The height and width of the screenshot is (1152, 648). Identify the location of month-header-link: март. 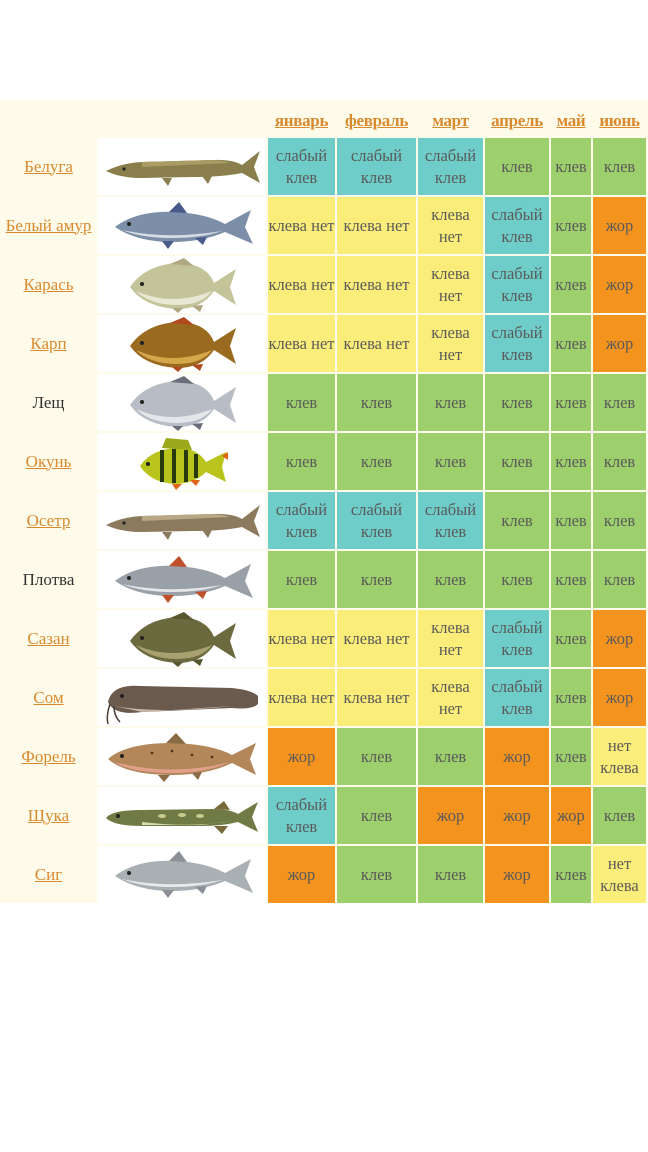
(450, 120).